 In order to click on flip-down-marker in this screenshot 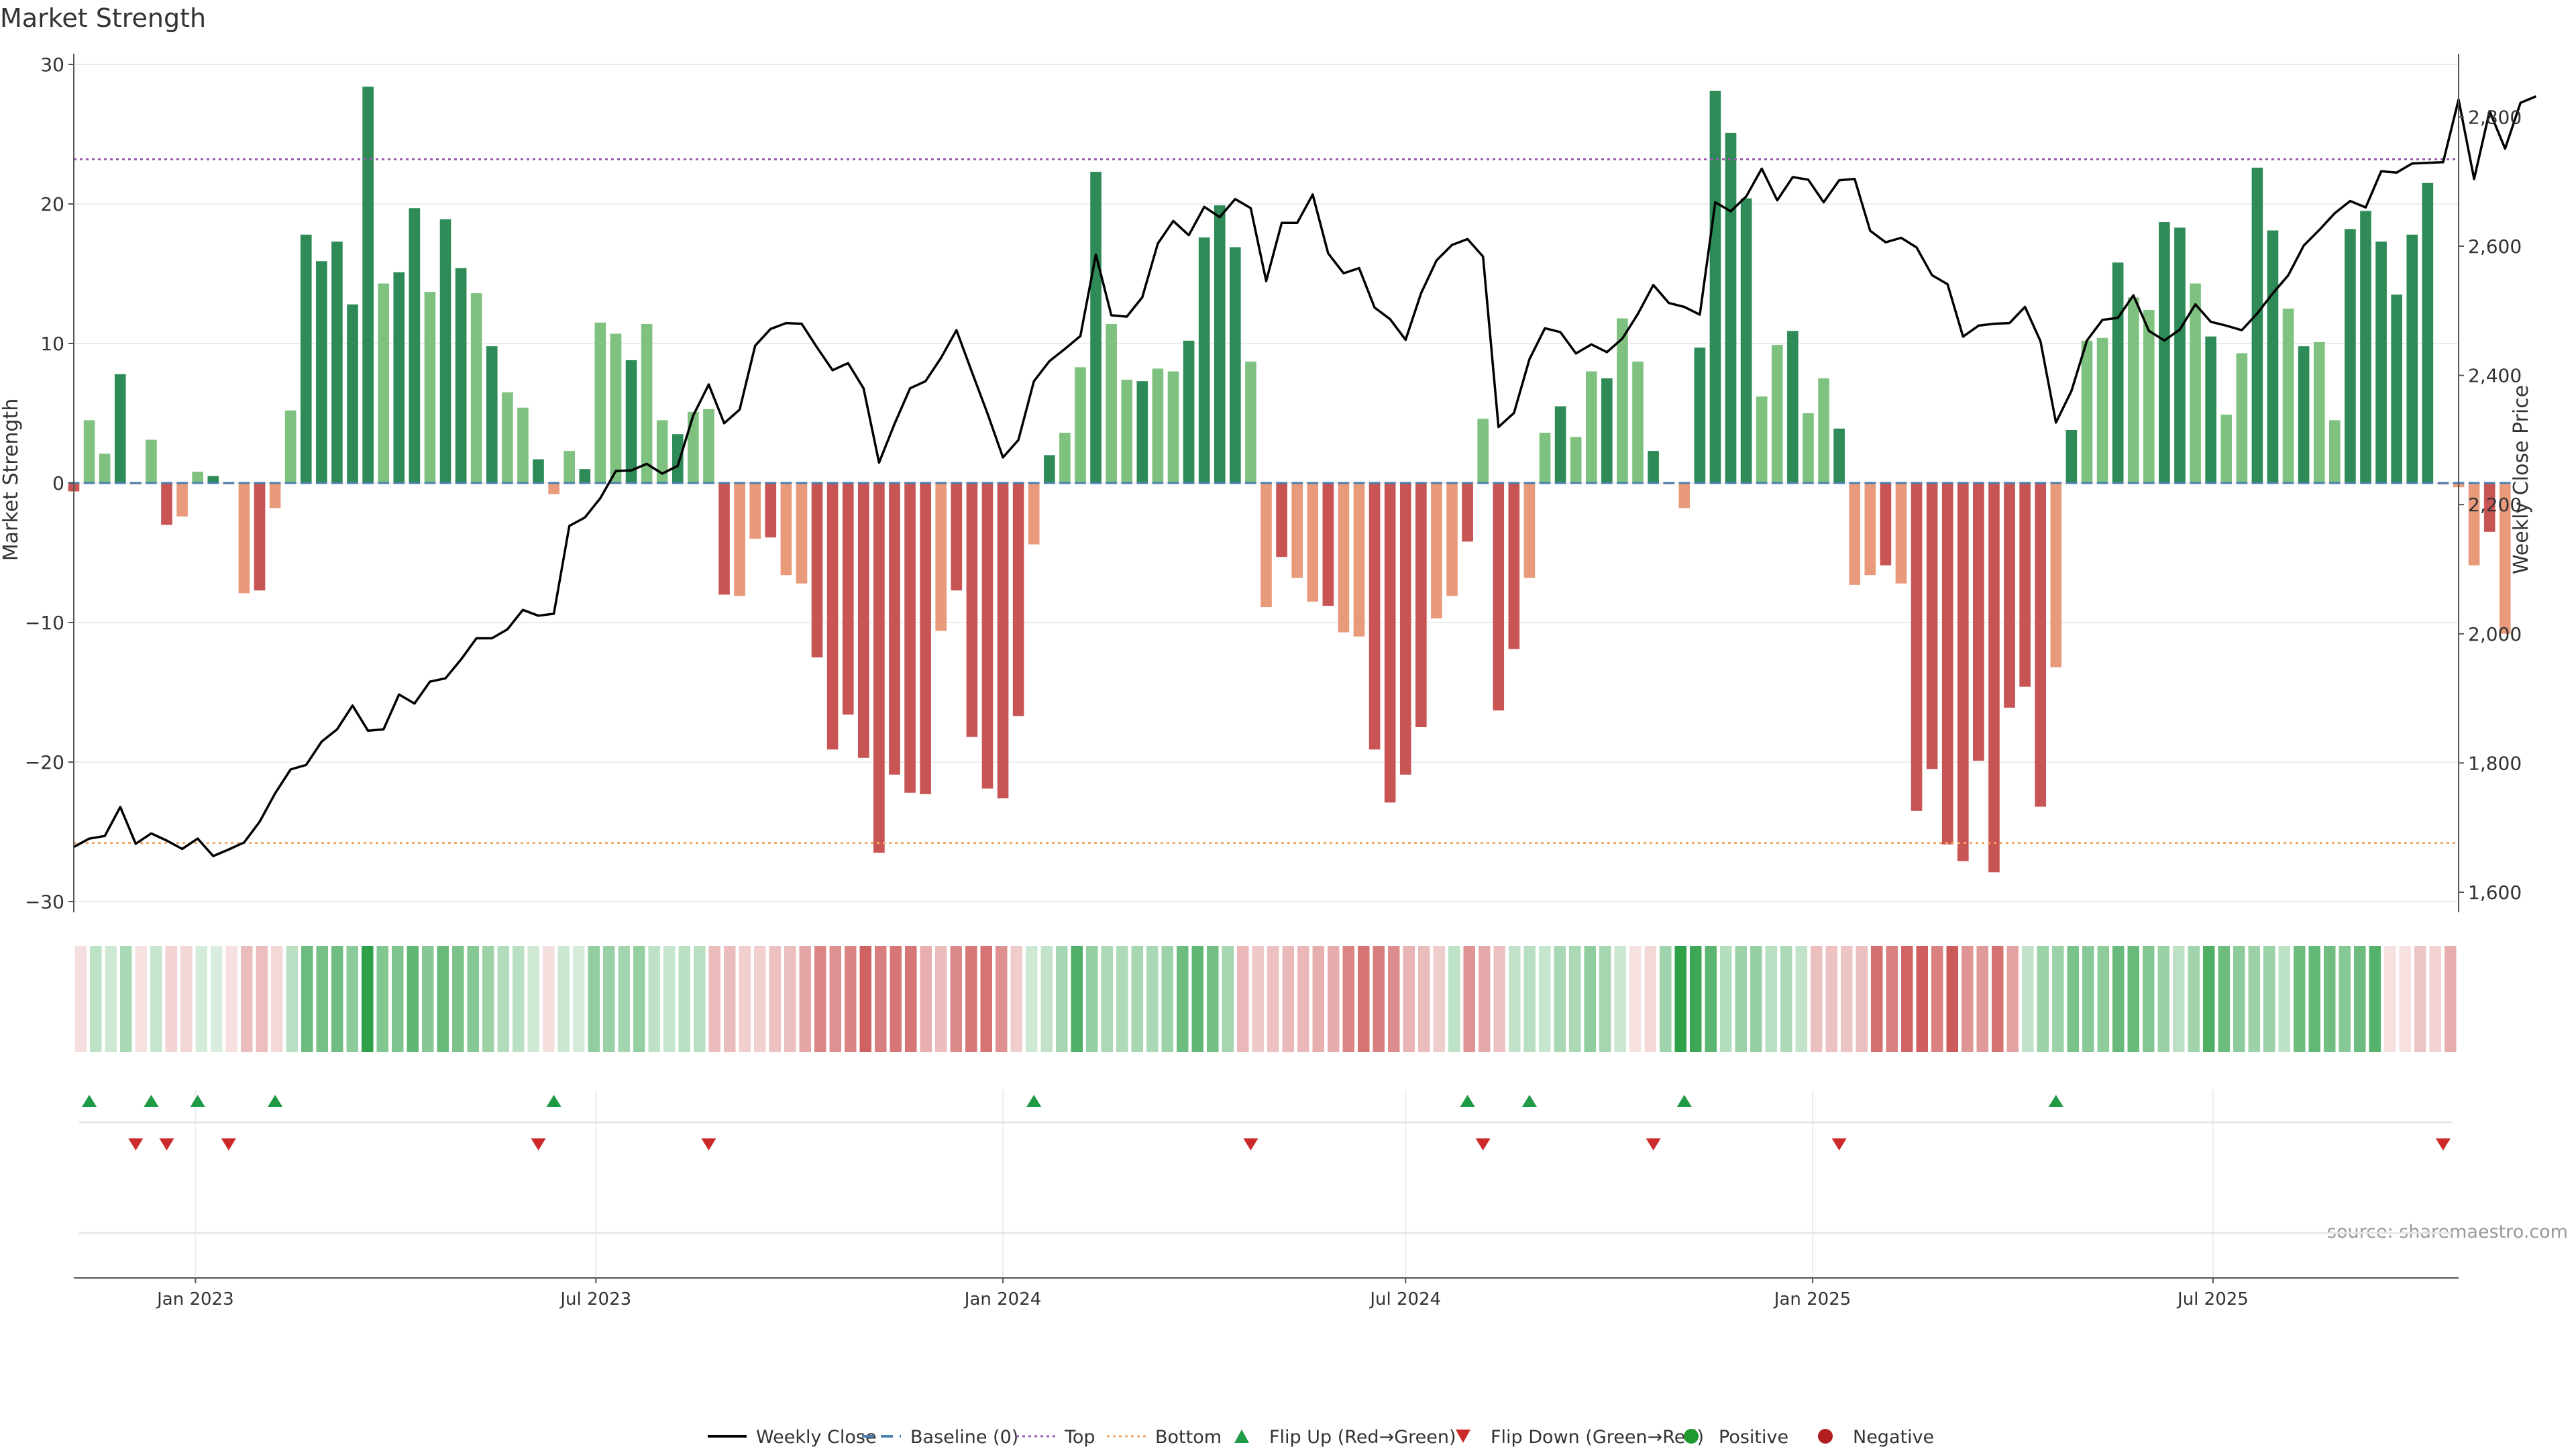, I will do `click(538, 1144)`.